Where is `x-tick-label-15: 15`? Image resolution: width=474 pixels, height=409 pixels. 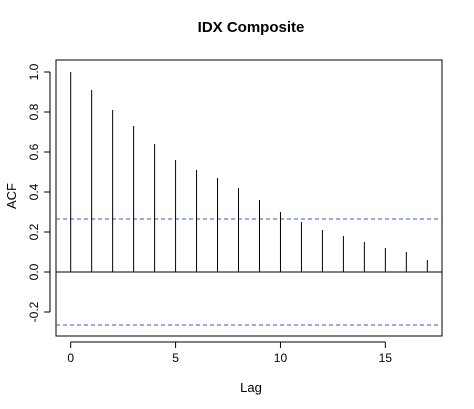 x-tick-label-15: 15 is located at coordinates (386, 358).